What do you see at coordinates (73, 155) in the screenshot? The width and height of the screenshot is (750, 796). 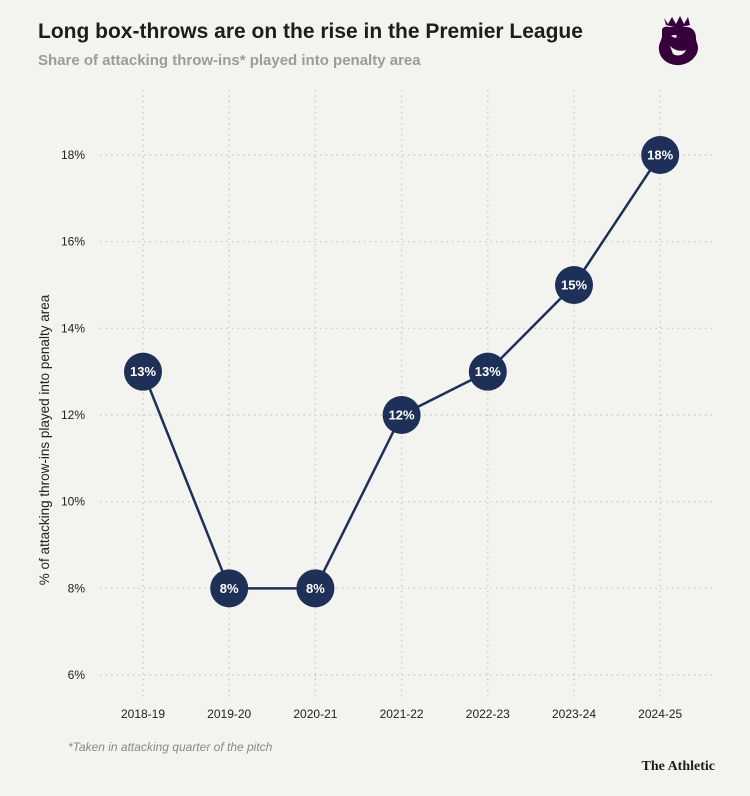 I see `y-tick-label: 18%` at bounding box center [73, 155].